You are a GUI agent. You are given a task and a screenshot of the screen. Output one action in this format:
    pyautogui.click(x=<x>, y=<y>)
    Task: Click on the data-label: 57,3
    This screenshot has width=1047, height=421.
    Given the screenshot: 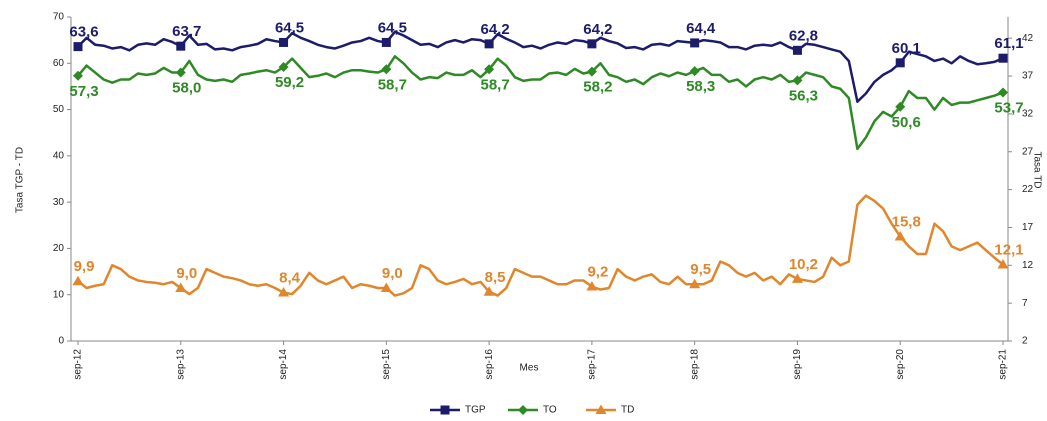 What is the action you would take?
    pyautogui.click(x=83, y=91)
    